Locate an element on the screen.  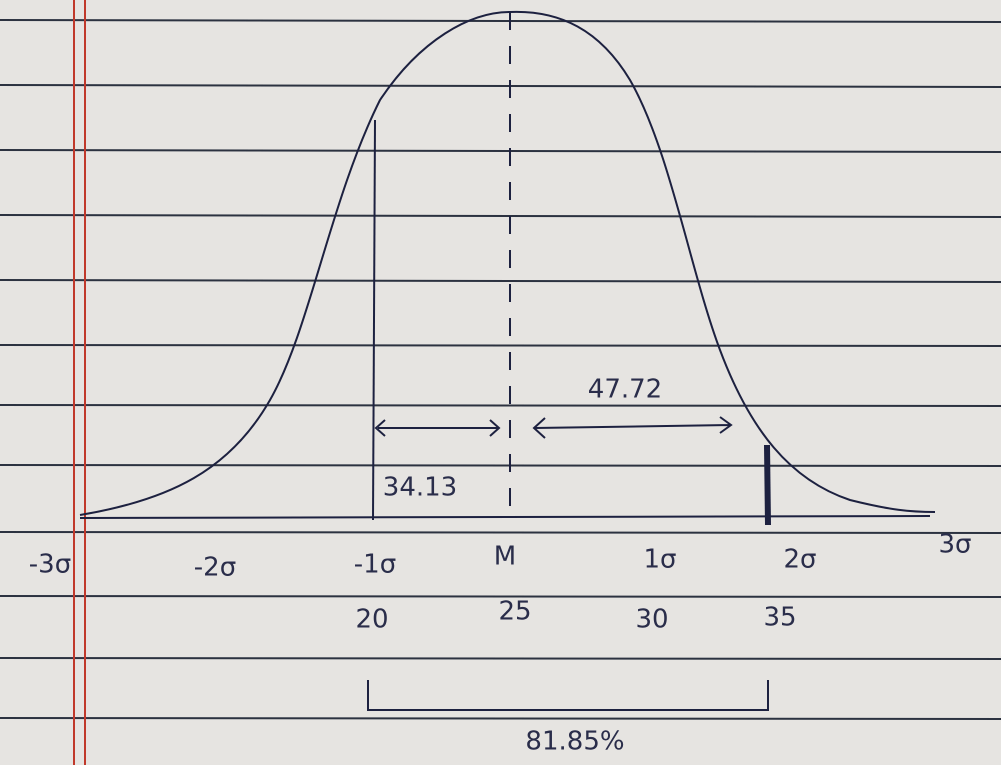
right-area: 47.72 is located at coordinates (625, 390).